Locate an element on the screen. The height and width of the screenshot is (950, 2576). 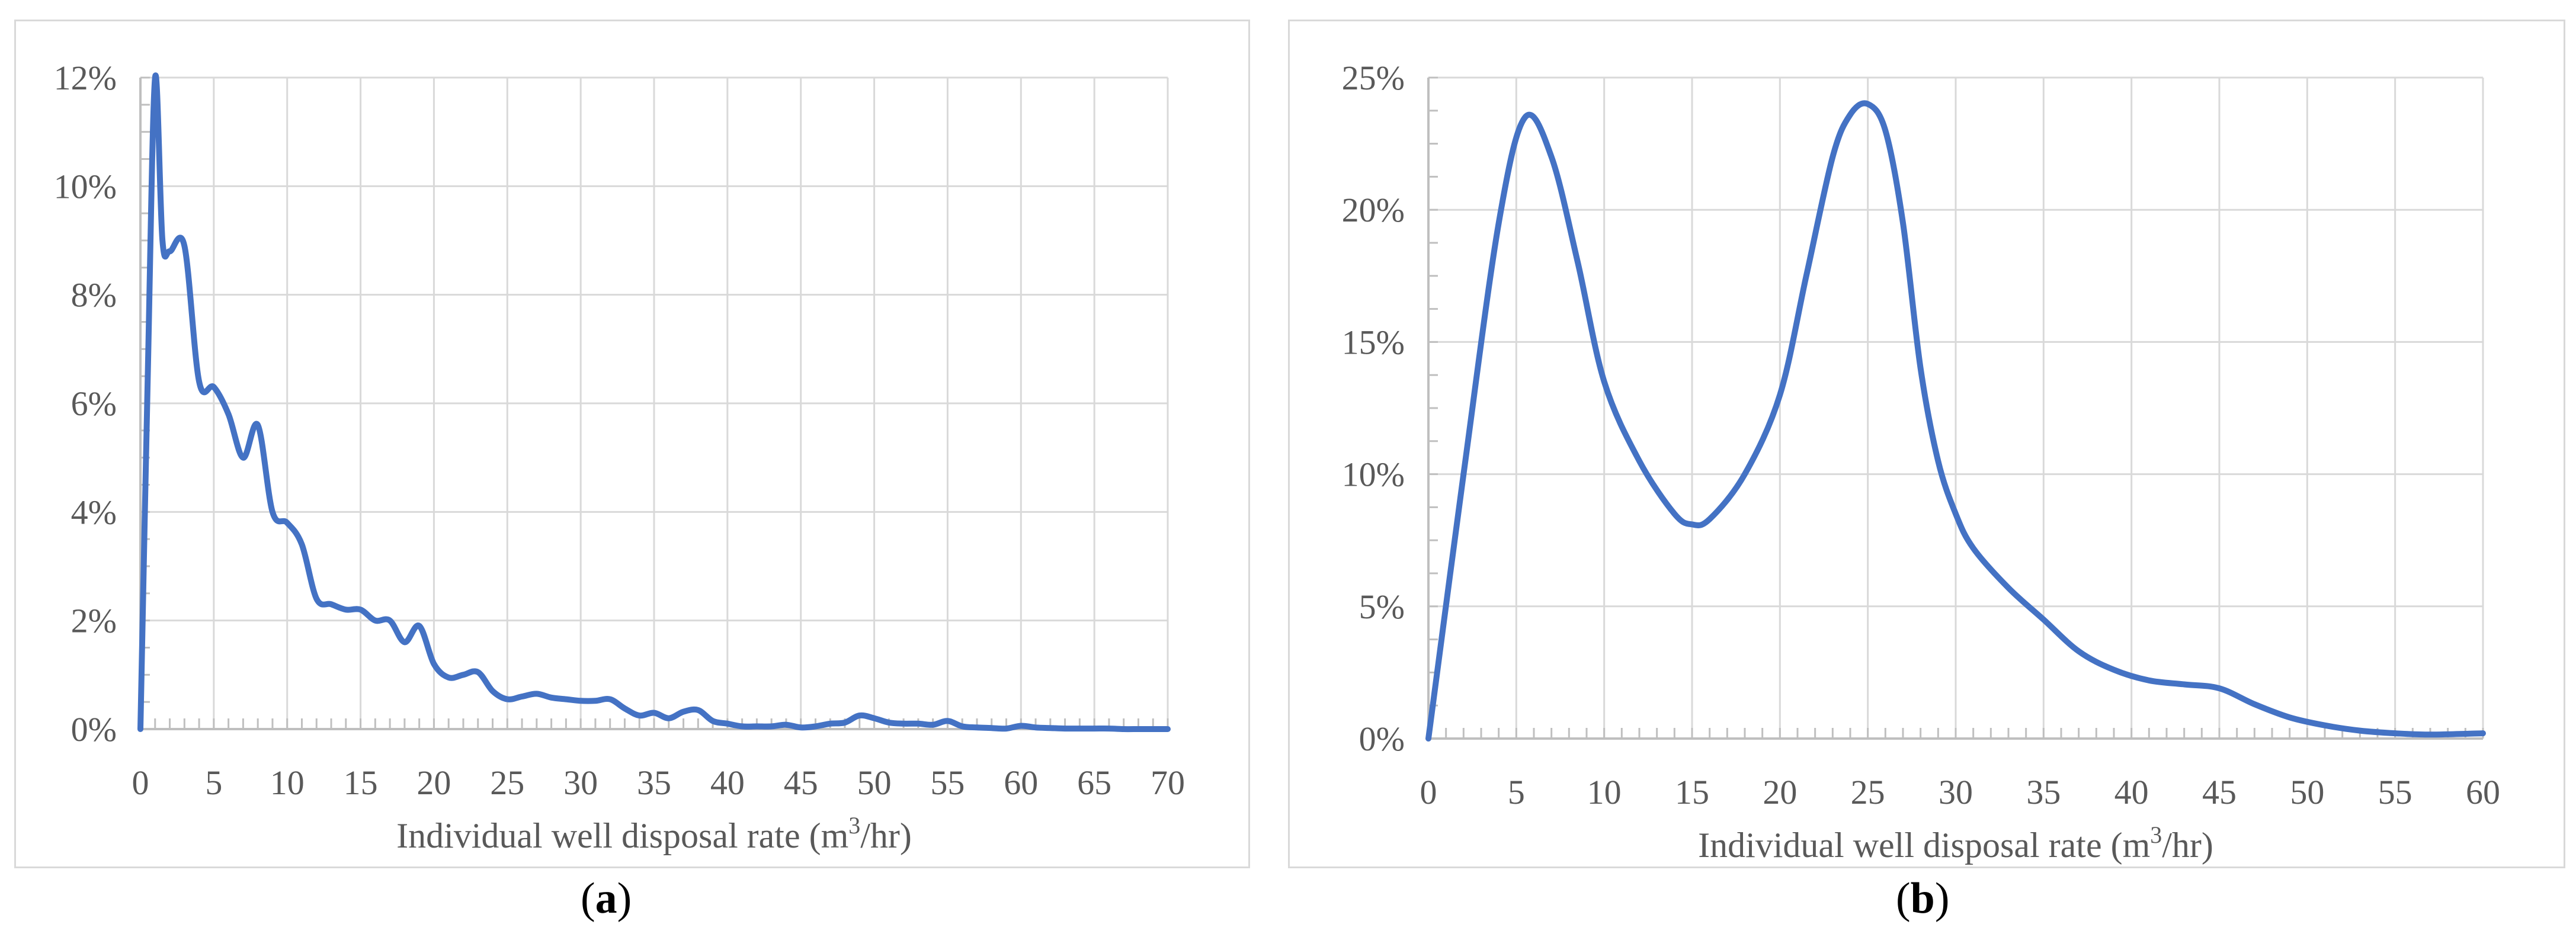
caption-b-open: ( is located at coordinates (1904, 899).